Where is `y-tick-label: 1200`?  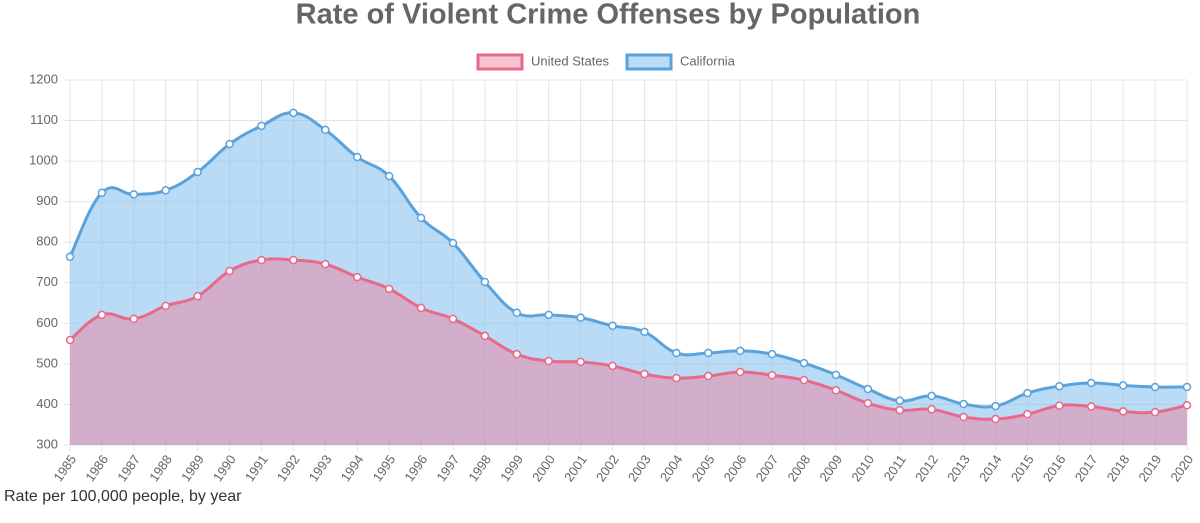
y-tick-label: 1200 is located at coordinates (43, 78).